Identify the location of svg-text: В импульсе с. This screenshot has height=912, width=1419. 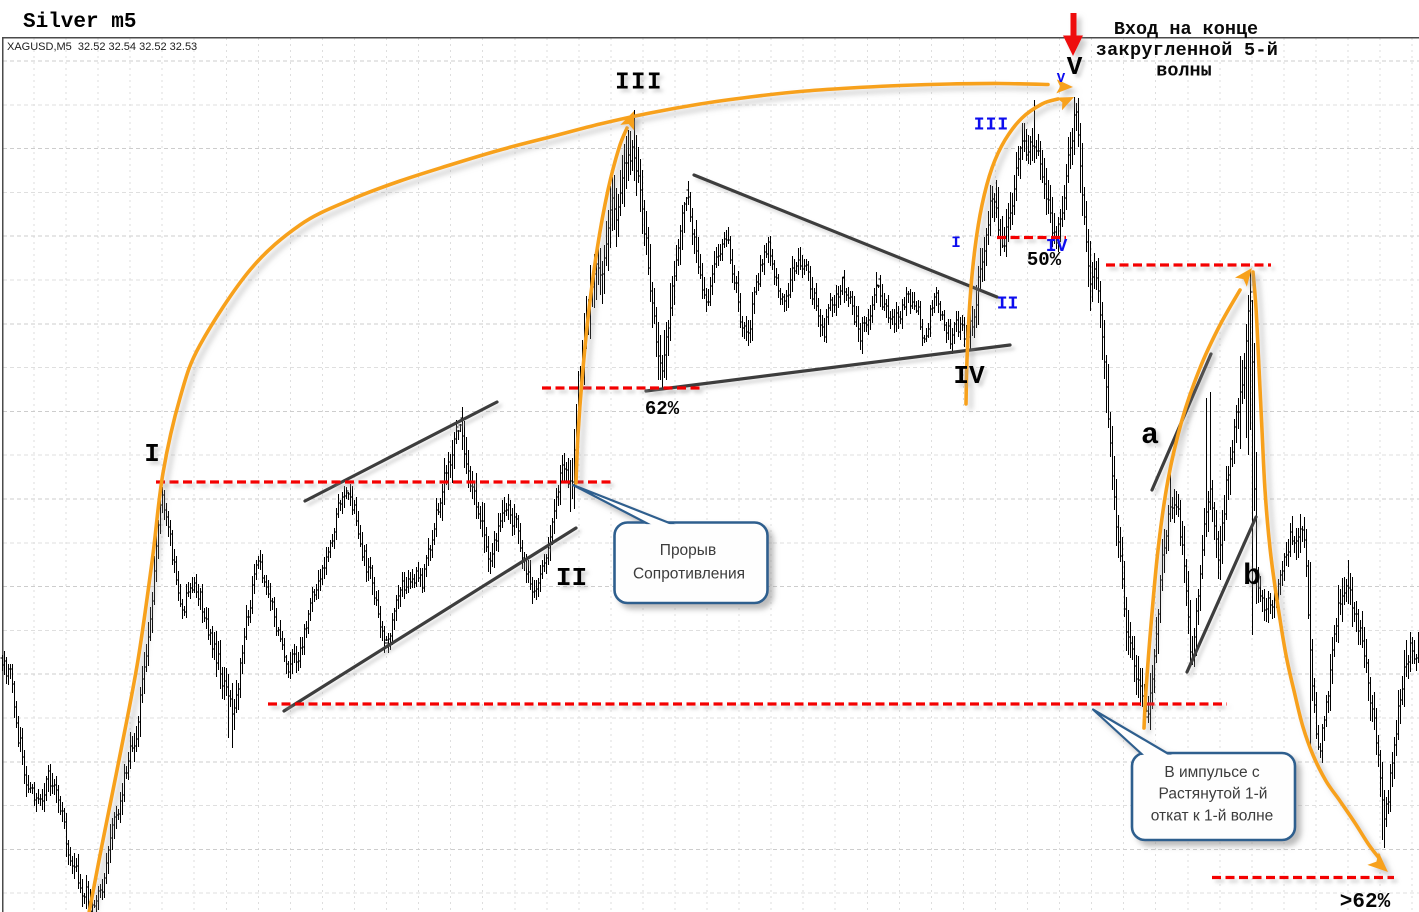
(1212, 772).